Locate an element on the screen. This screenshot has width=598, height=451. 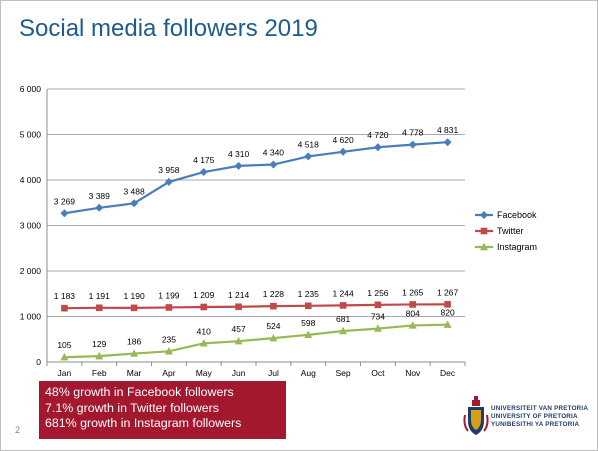
legend-marker-twitter is located at coordinates (484, 231).